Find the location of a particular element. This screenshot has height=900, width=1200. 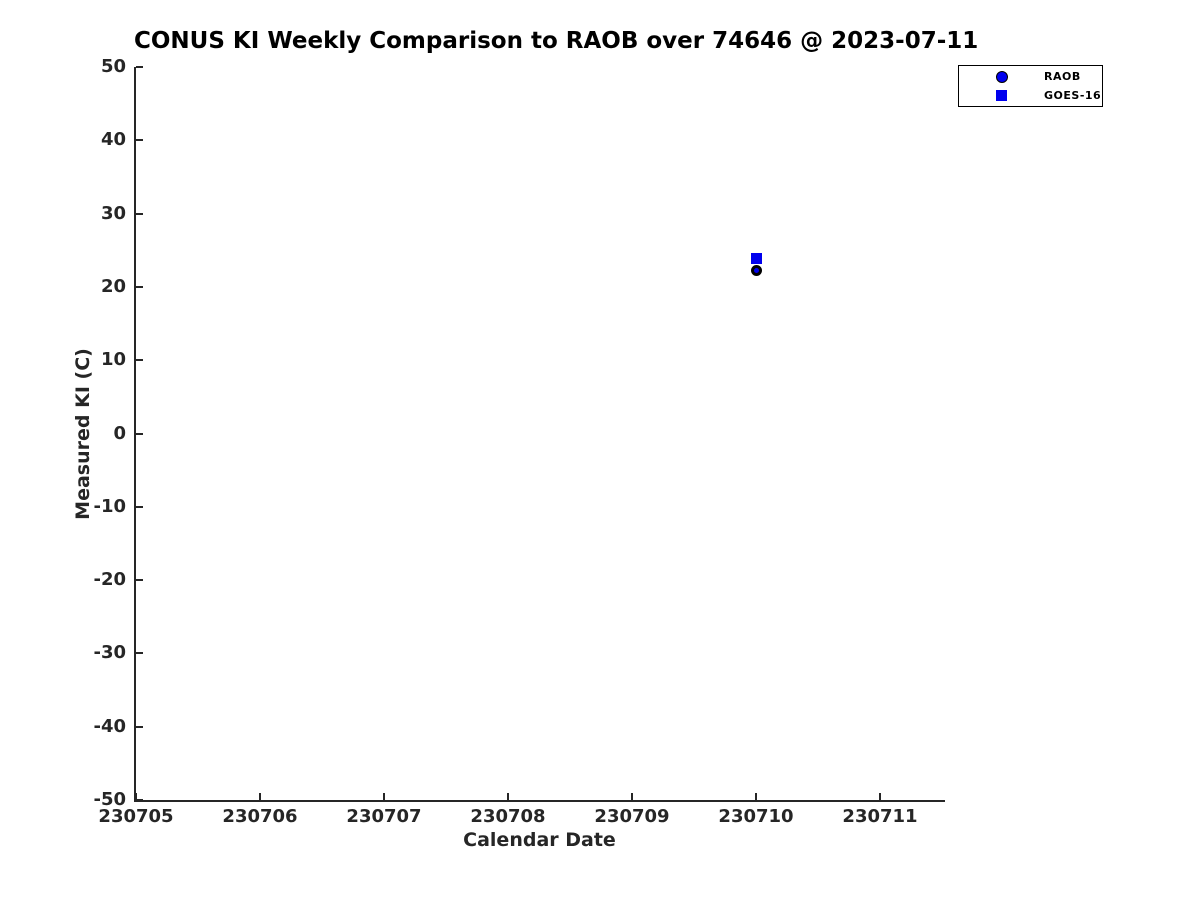

x-tick-label: 230708 is located at coordinates (508, 816).